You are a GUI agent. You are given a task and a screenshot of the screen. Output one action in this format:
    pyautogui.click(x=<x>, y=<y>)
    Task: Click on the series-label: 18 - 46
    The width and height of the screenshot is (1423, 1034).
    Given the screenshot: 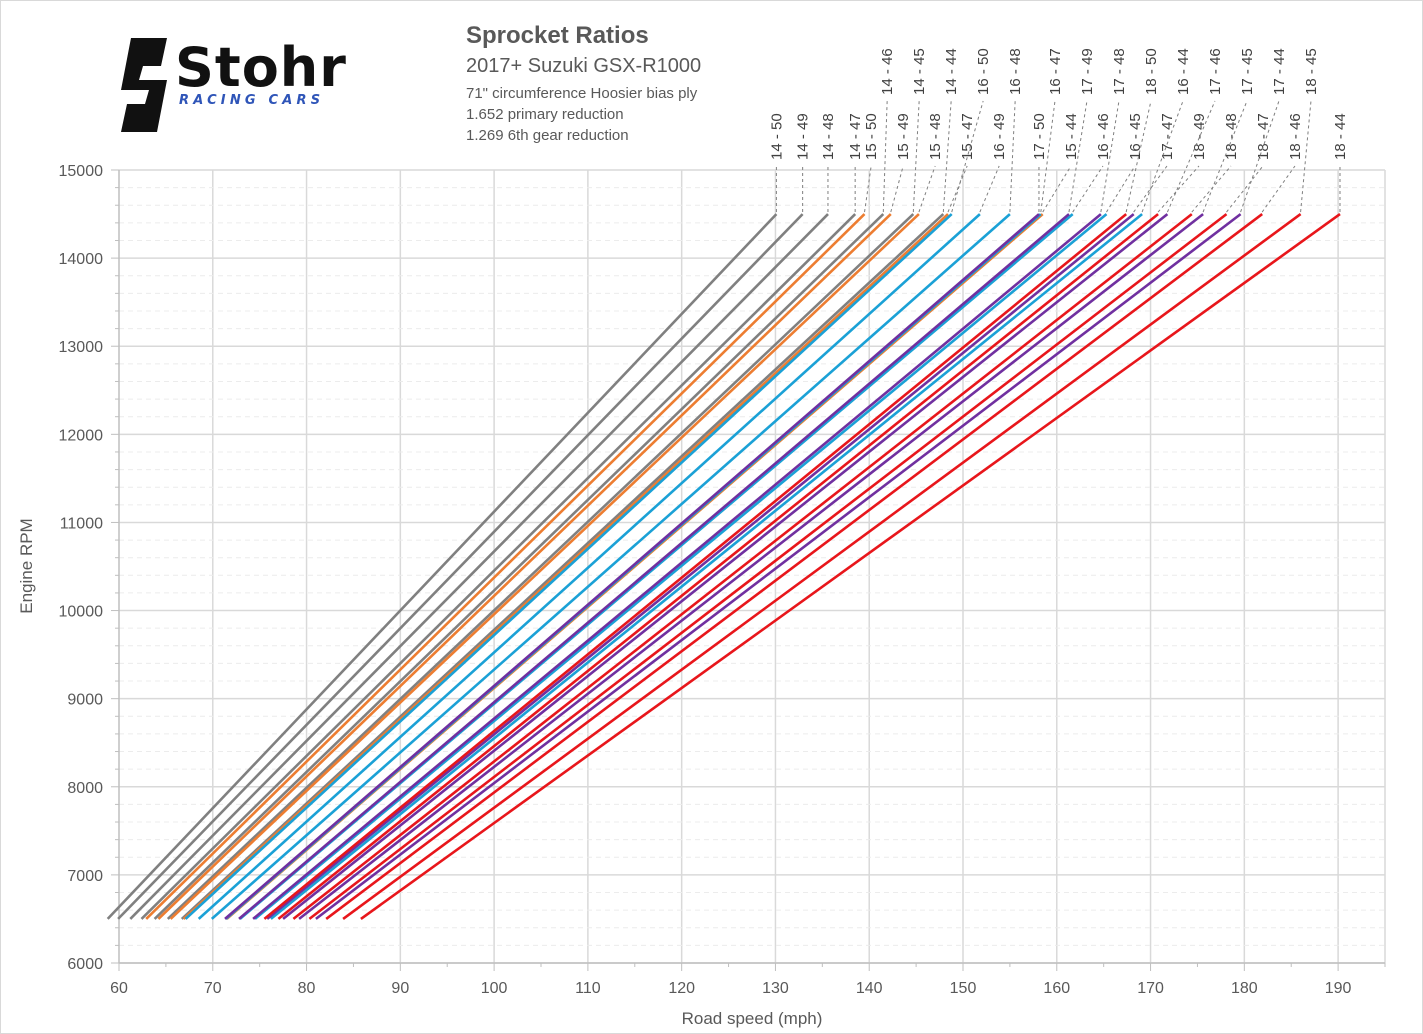 What is the action you would take?
    pyautogui.click(x=1295, y=136)
    